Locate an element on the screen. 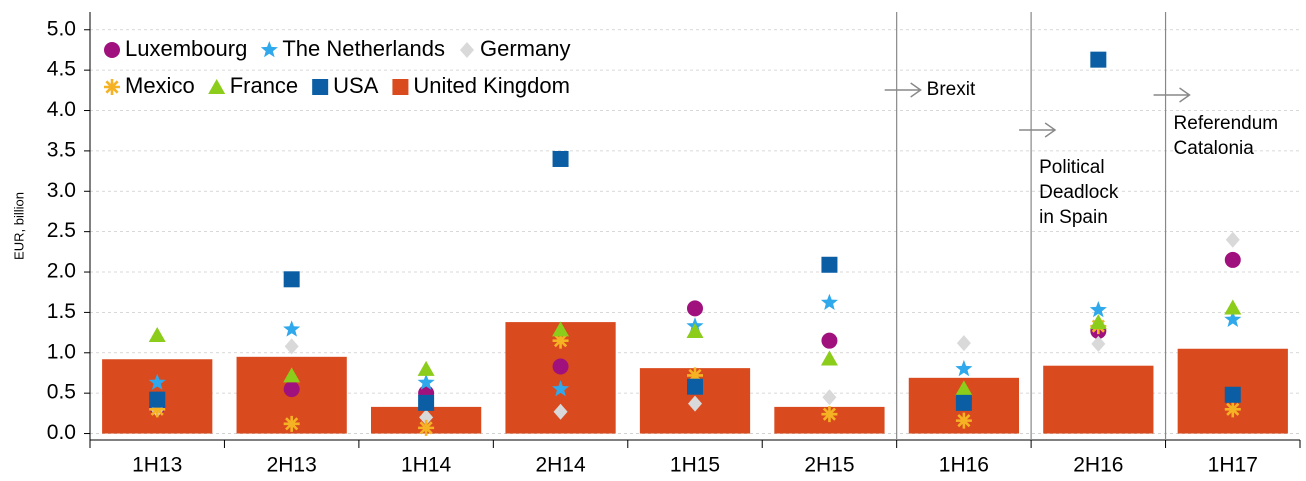  x-tick-label: 2H14 is located at coordinates (560, 465).